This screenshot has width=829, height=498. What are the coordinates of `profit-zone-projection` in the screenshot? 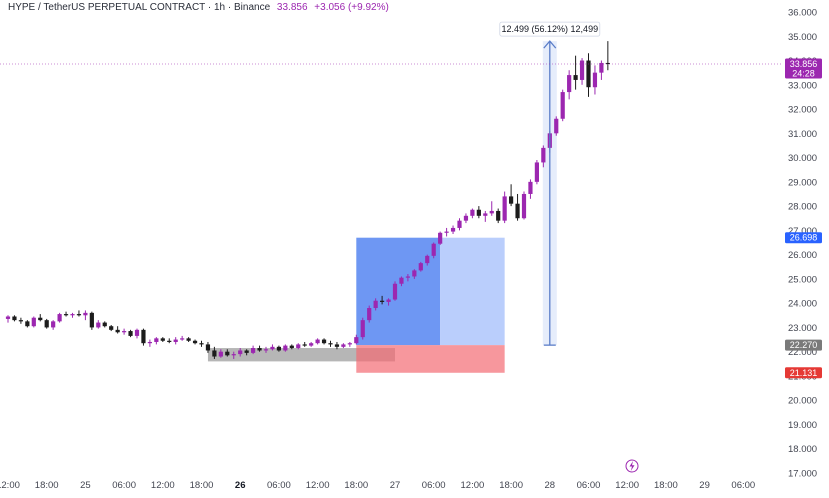 It's located at (472, 291).